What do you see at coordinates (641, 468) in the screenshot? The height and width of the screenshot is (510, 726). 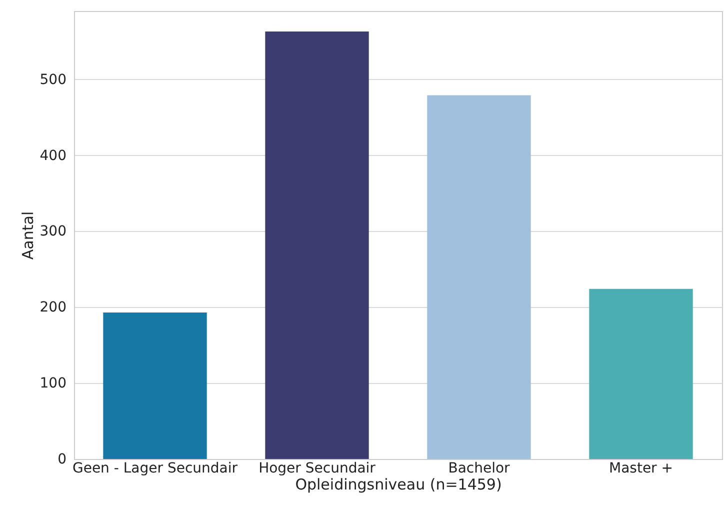 I see `x-tick-label: Master +` at bounding box center [641, 468].